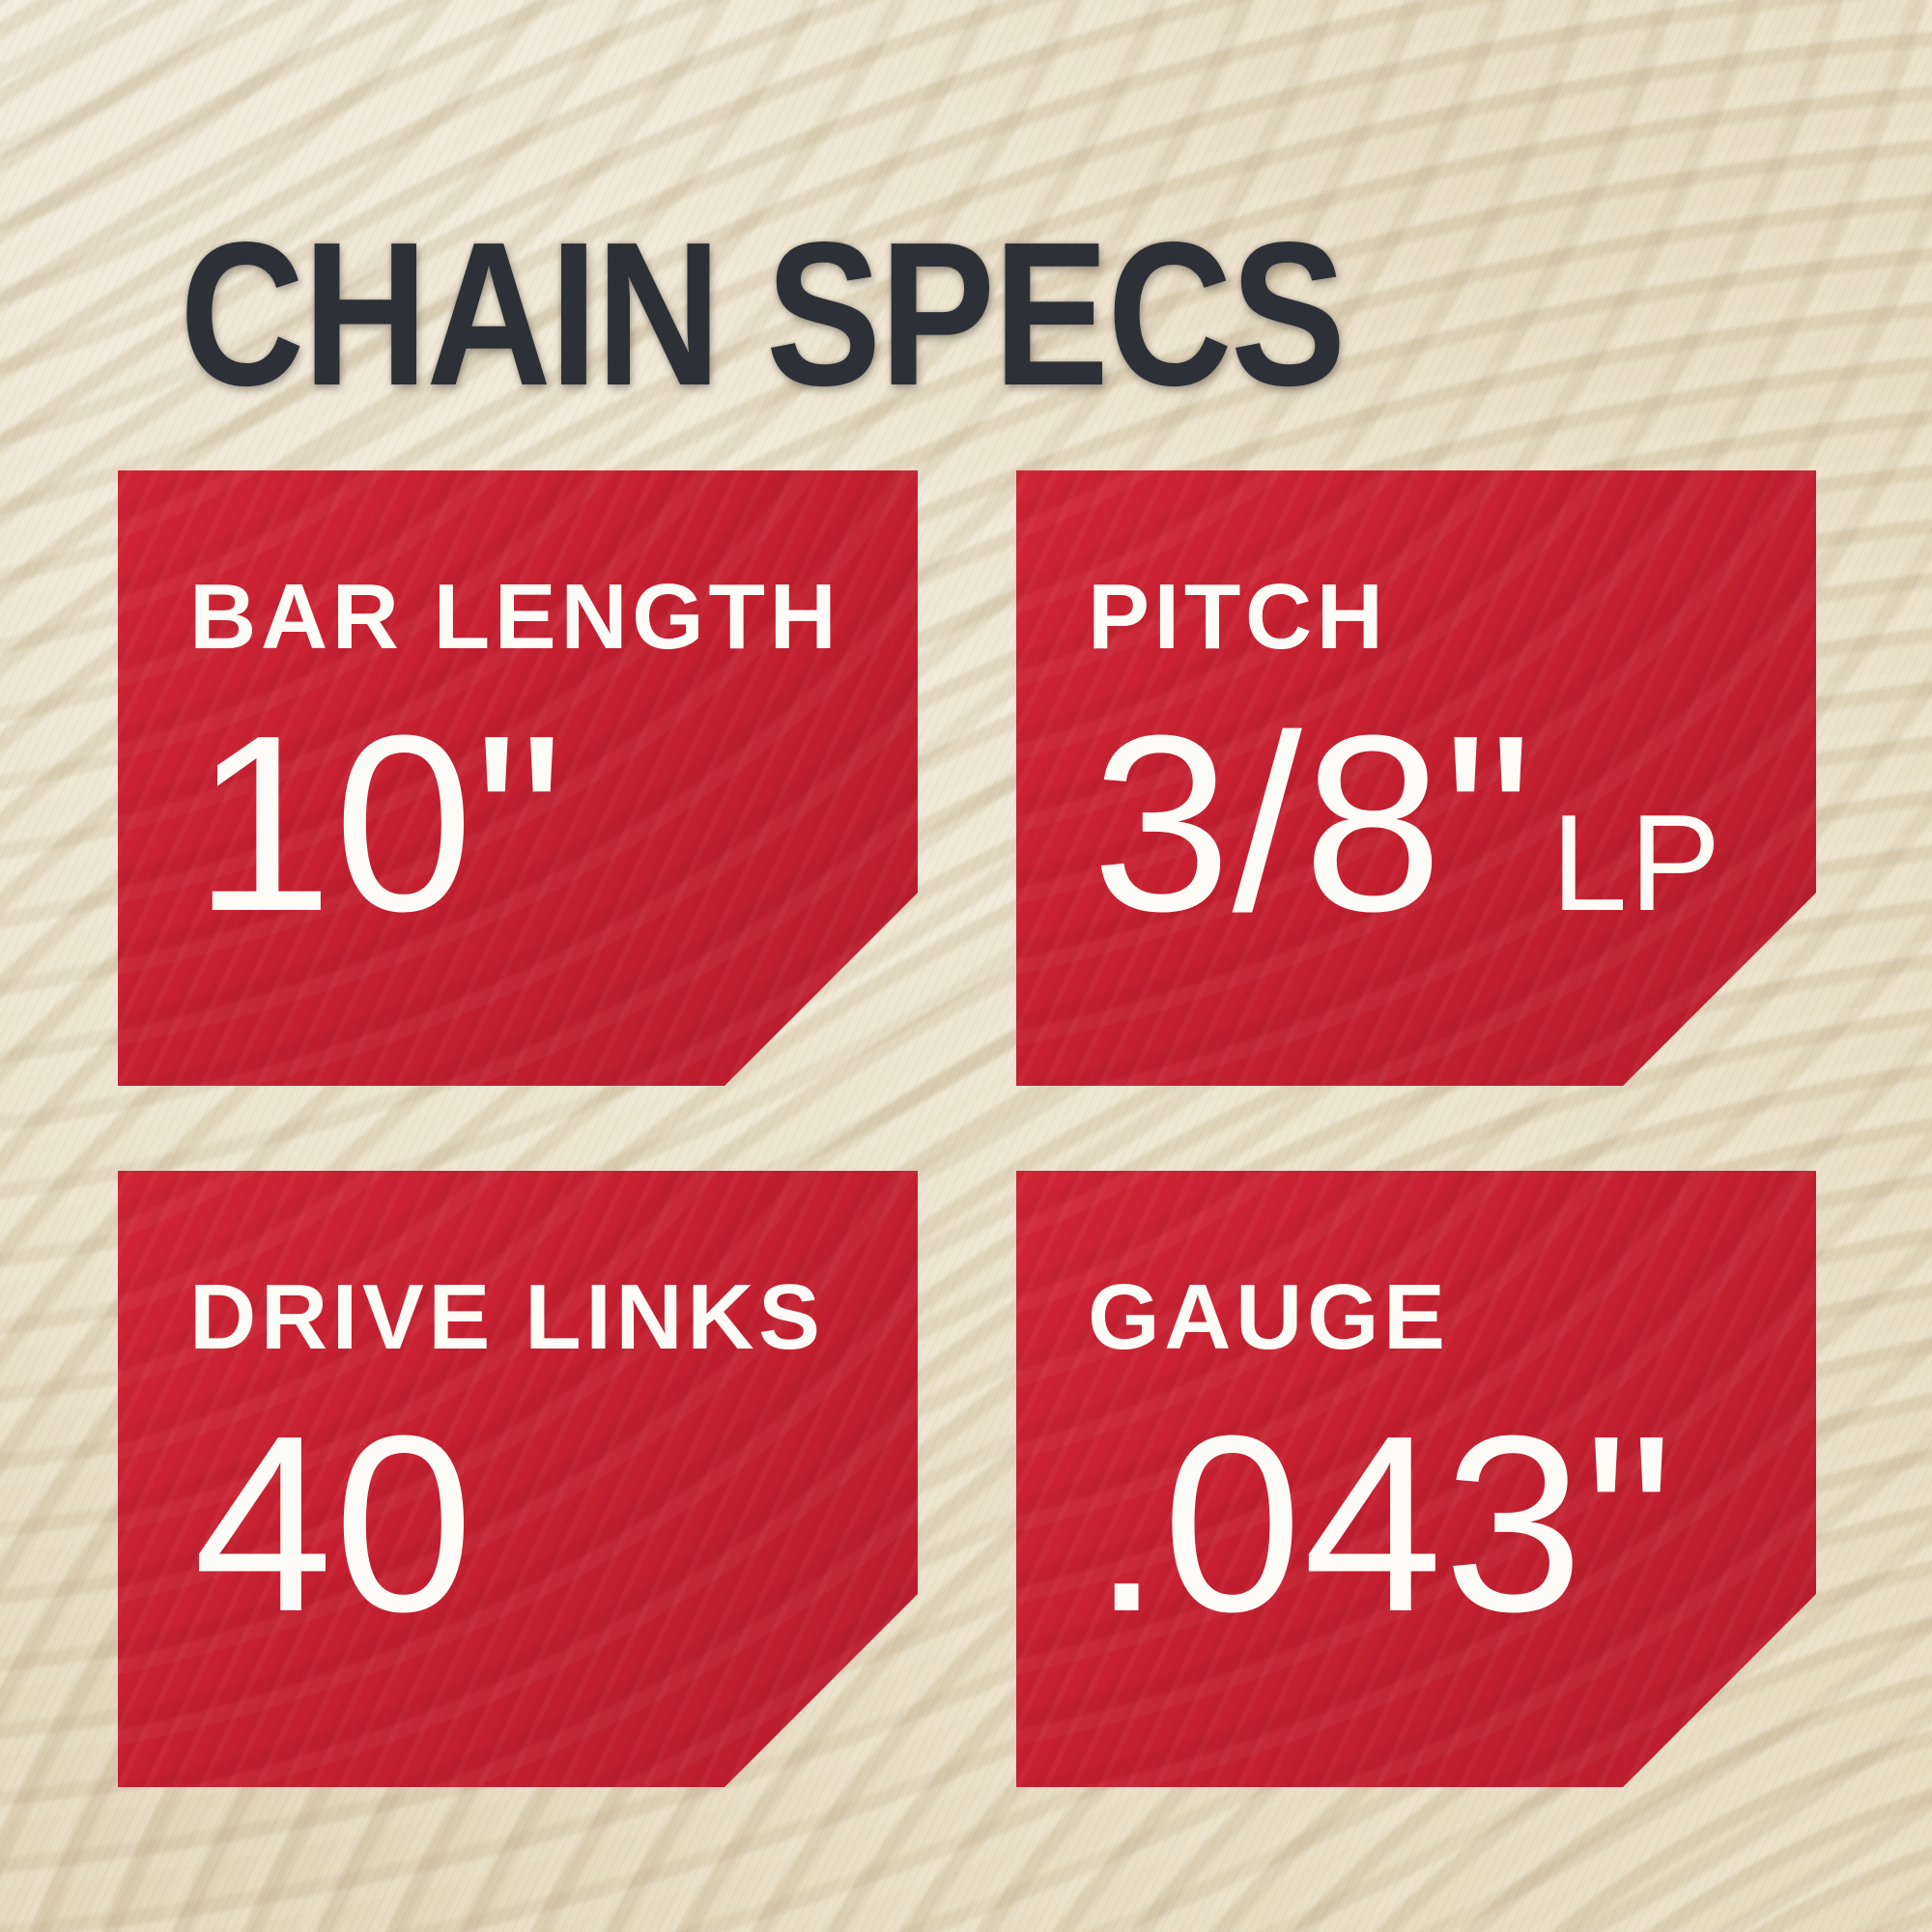  I want to click on spec-value: 40, so click(334, 1524).